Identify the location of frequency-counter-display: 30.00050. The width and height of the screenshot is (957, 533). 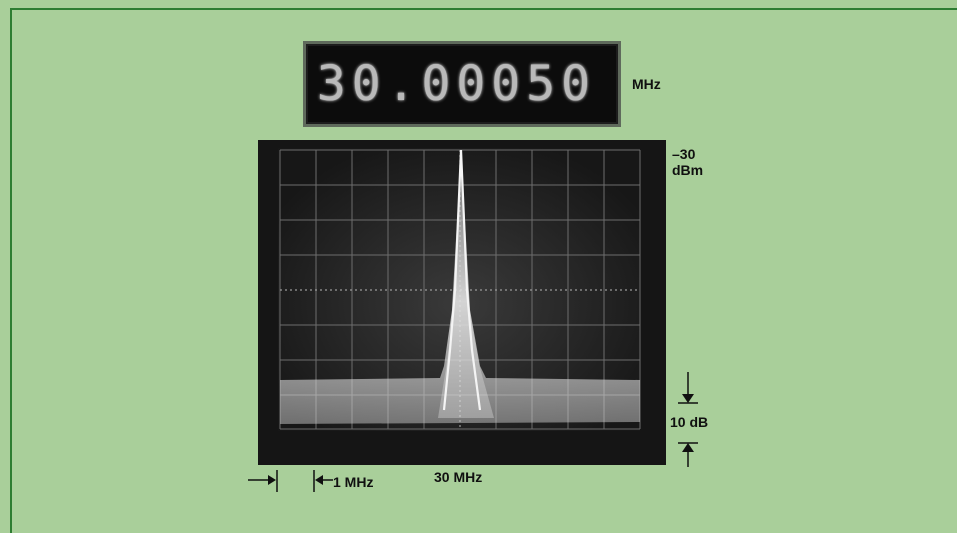
(462, 84).